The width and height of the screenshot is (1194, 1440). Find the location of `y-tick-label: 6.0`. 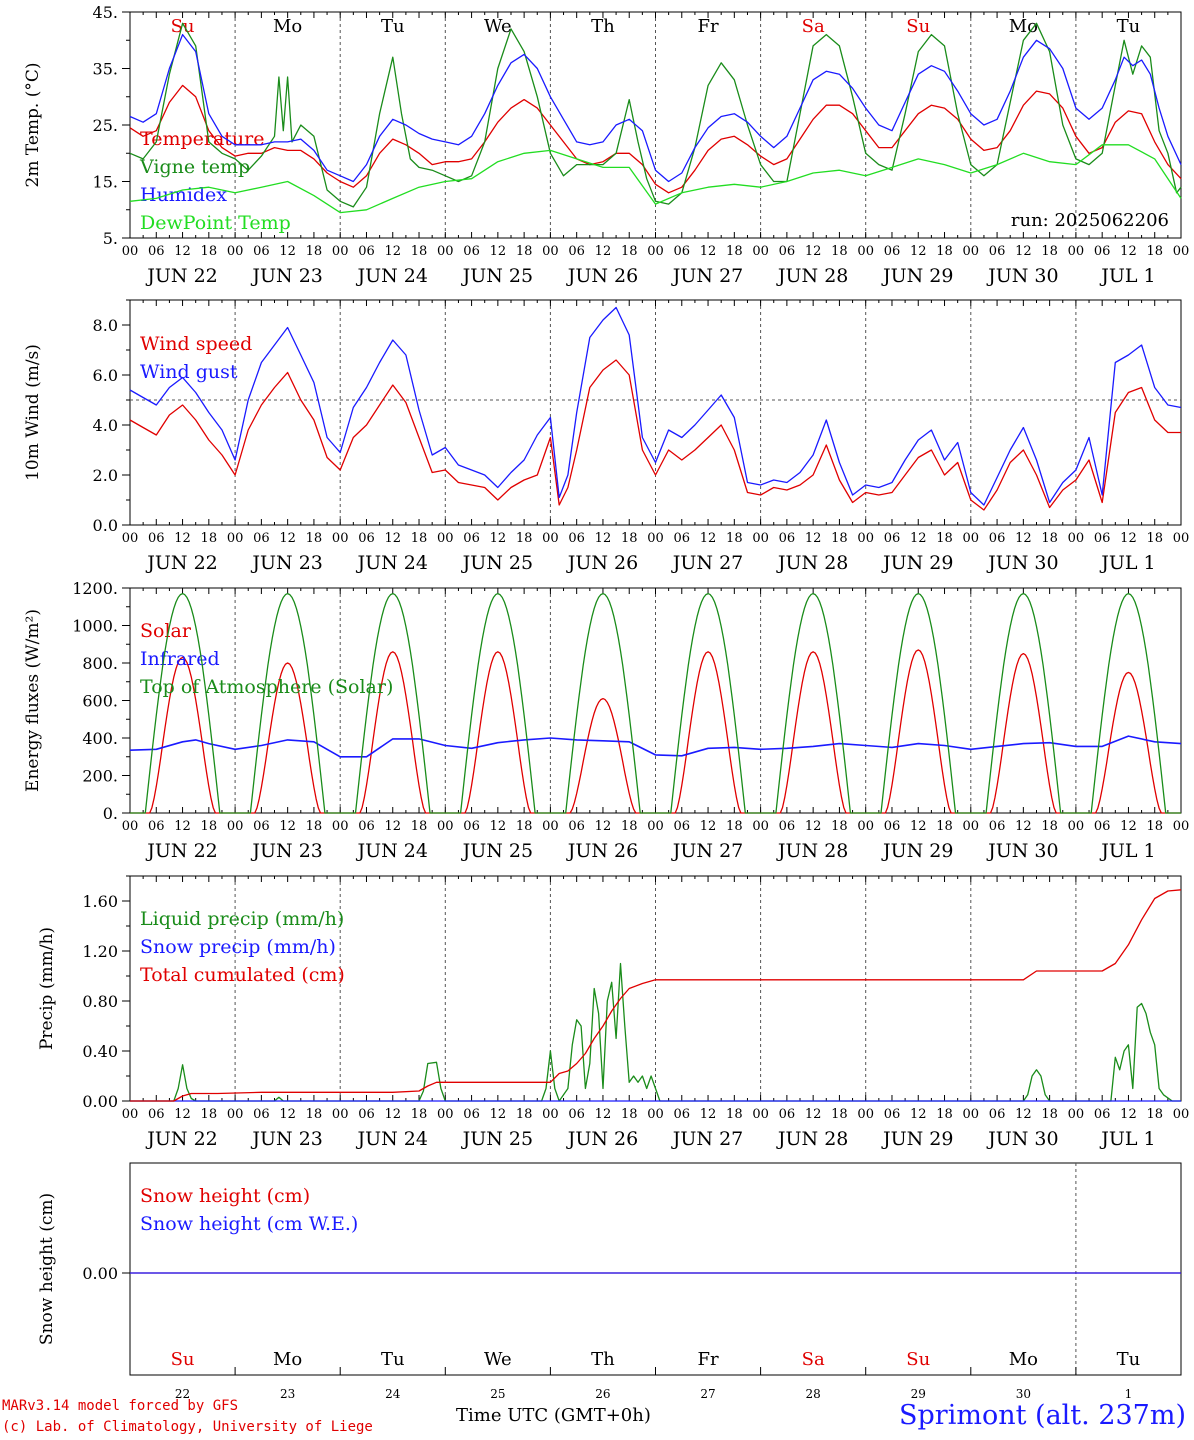

y-tick-label: 6.0 is located at coordinates (105, 375).